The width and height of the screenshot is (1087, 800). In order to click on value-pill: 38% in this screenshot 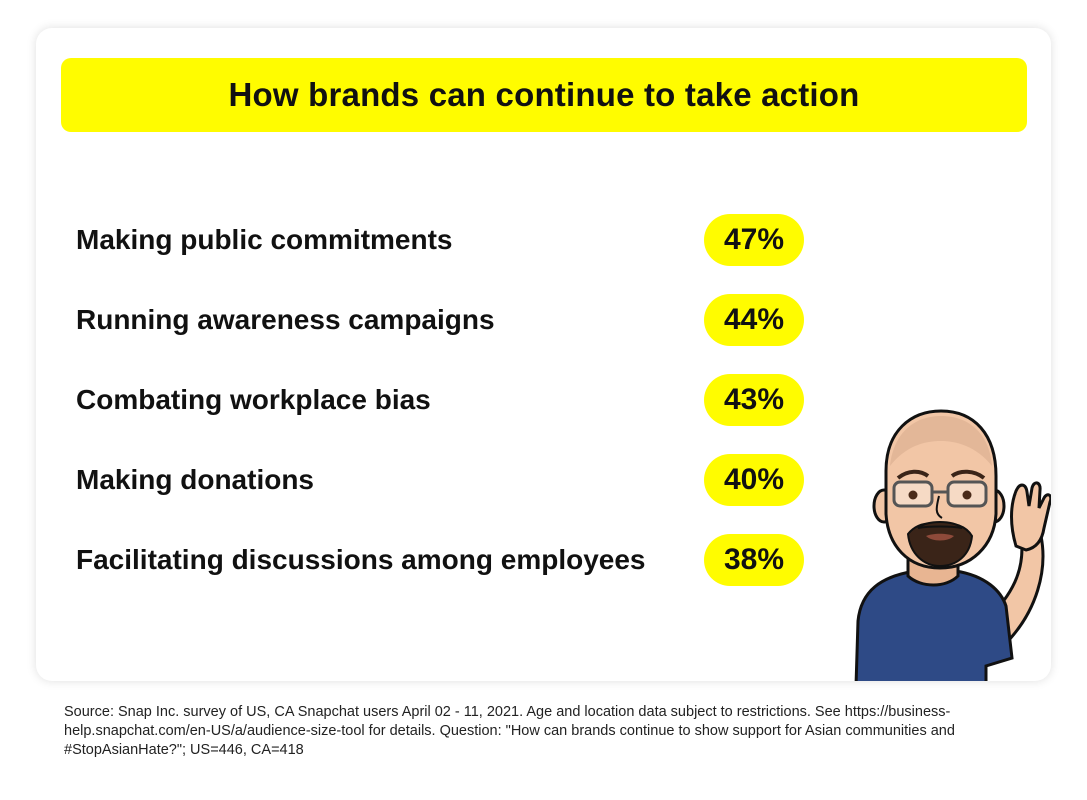, I will do `click(754, 560)`.